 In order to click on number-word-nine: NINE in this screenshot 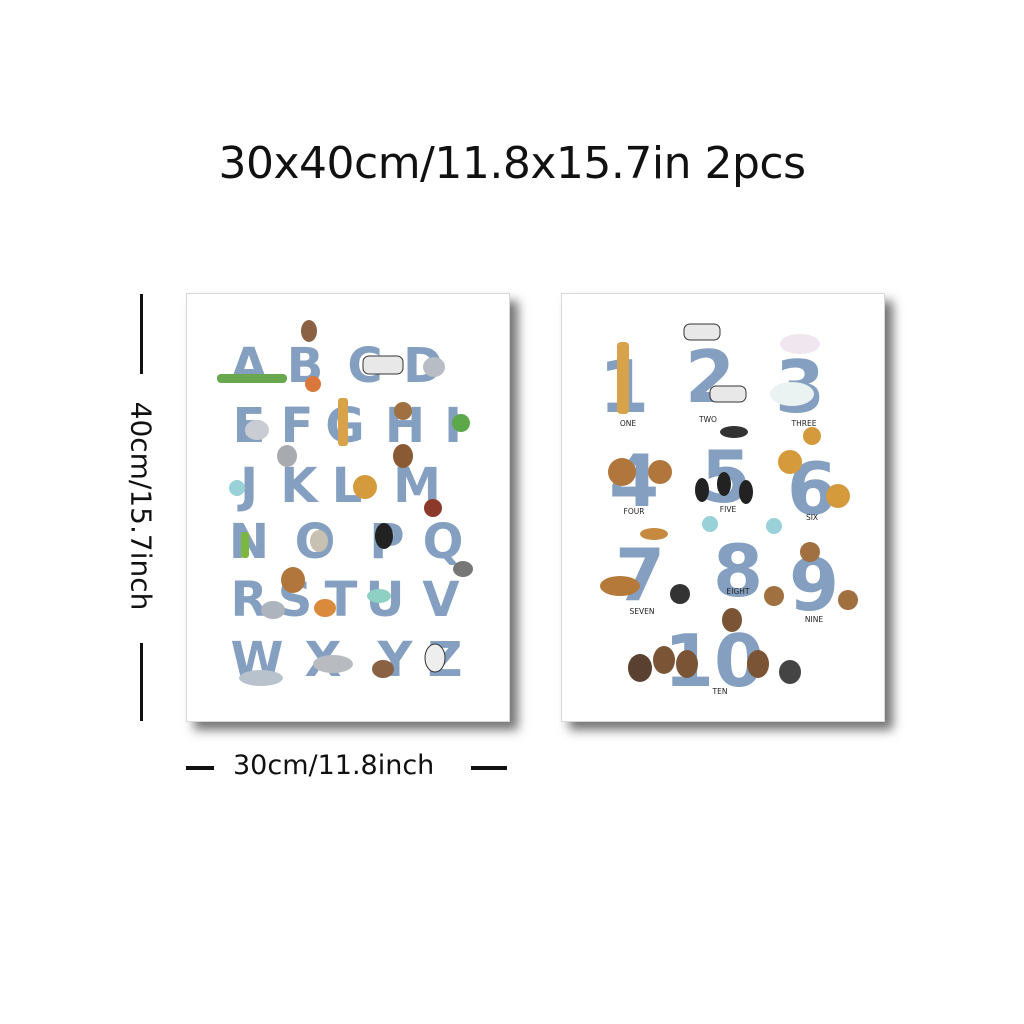, I will do `click(814, 619)`.